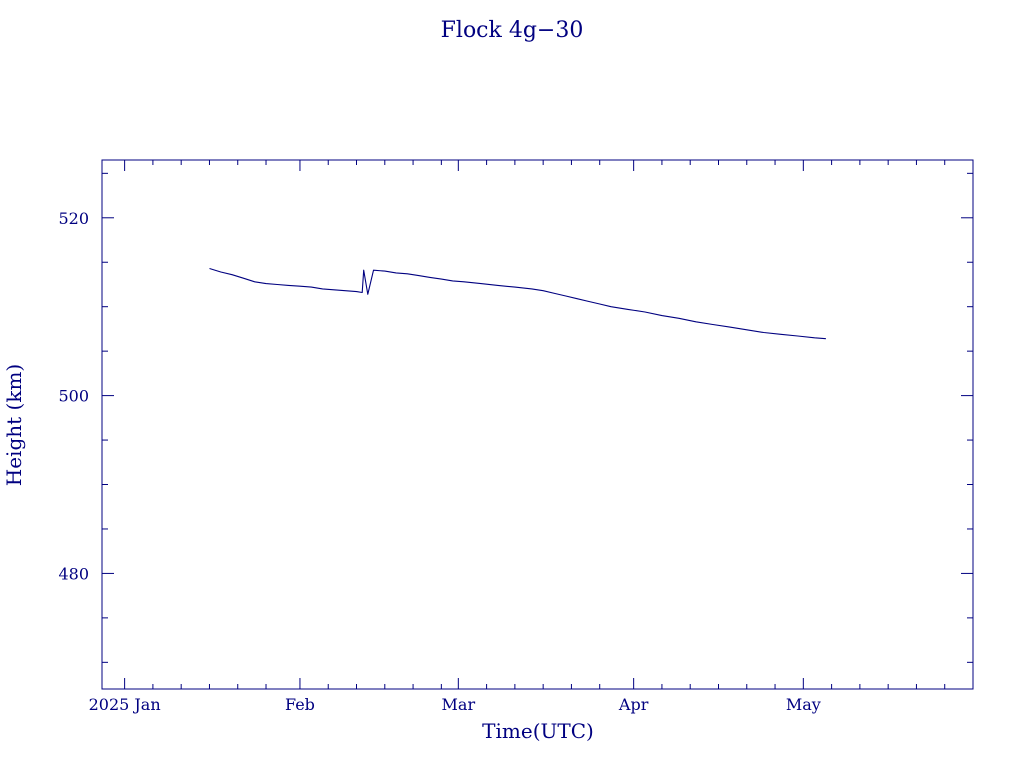 The width and height of the screenshot is (1024, 768). Describe the element at coordinates (633, 704) in the screenshot. I see `x-tick-label: Apr` at that location.